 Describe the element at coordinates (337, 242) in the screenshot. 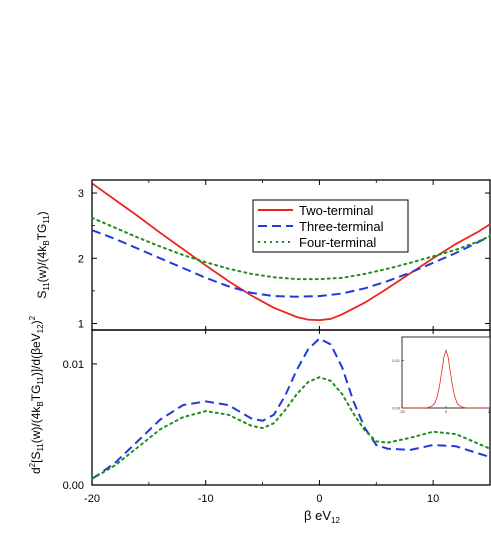

I see `legend-label: Four-terminal` at that location.